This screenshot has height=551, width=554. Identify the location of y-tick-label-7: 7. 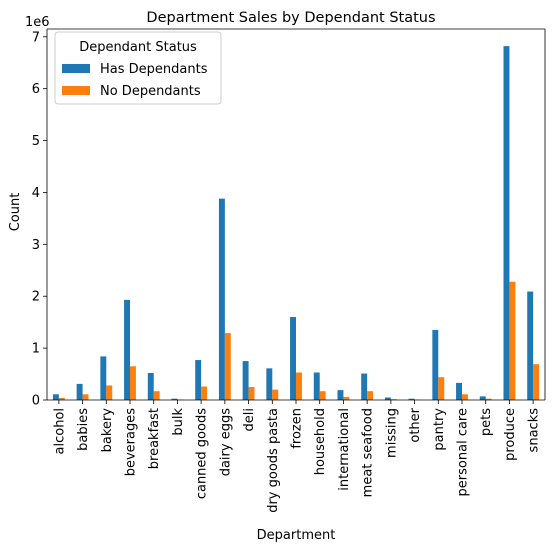
(36, 37).